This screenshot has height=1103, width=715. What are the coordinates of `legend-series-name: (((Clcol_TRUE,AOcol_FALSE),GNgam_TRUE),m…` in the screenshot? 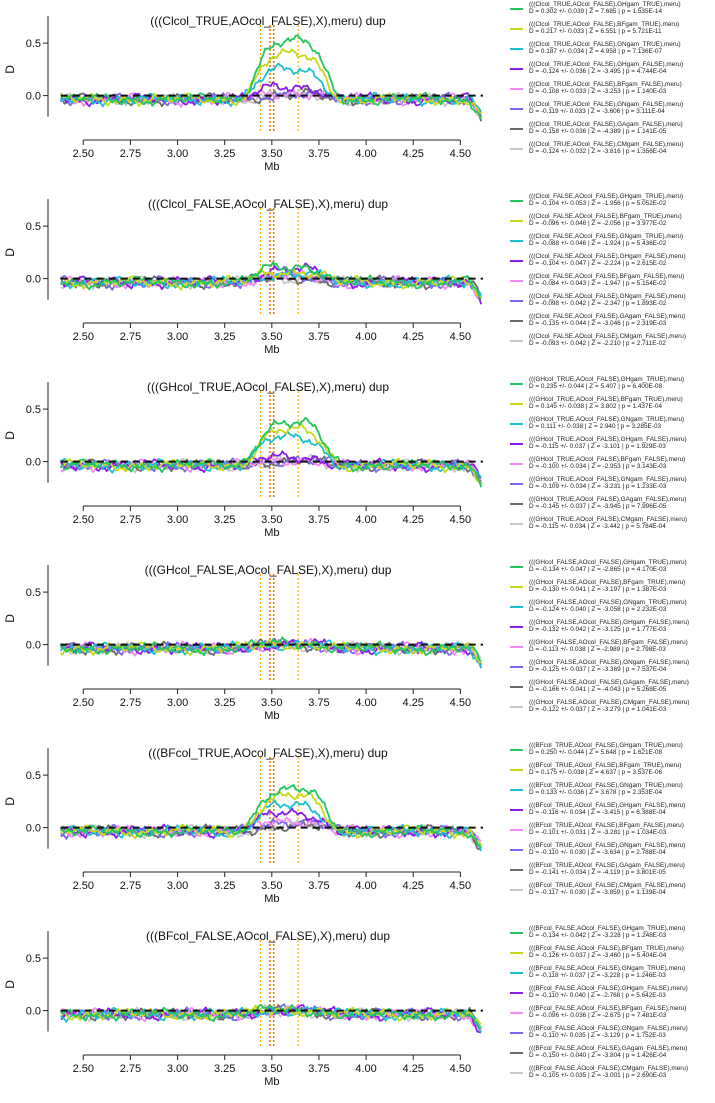 It's located at (605, 44).